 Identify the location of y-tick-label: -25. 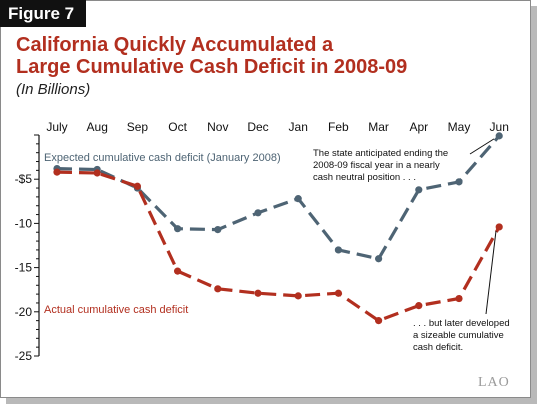
(24, 356).